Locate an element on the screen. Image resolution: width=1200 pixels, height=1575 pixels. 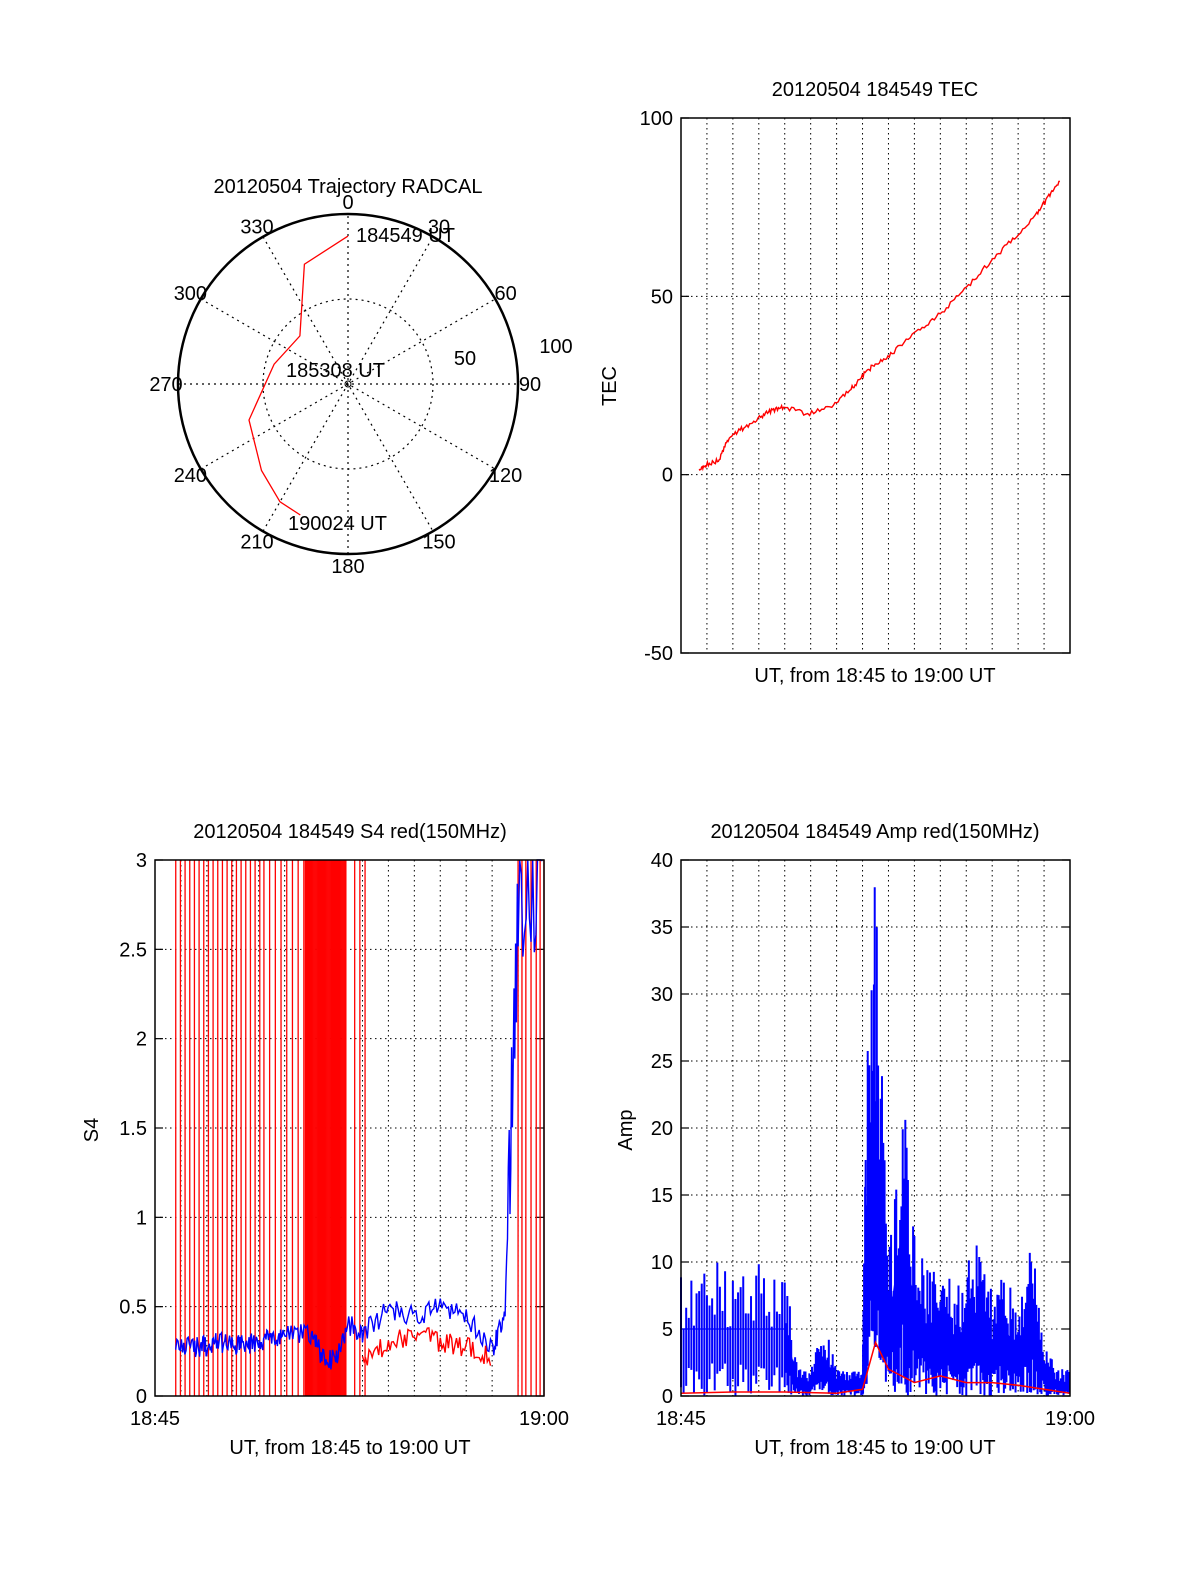
amp-ytick-label-0: 0 is located at coordinates (667, 1397).